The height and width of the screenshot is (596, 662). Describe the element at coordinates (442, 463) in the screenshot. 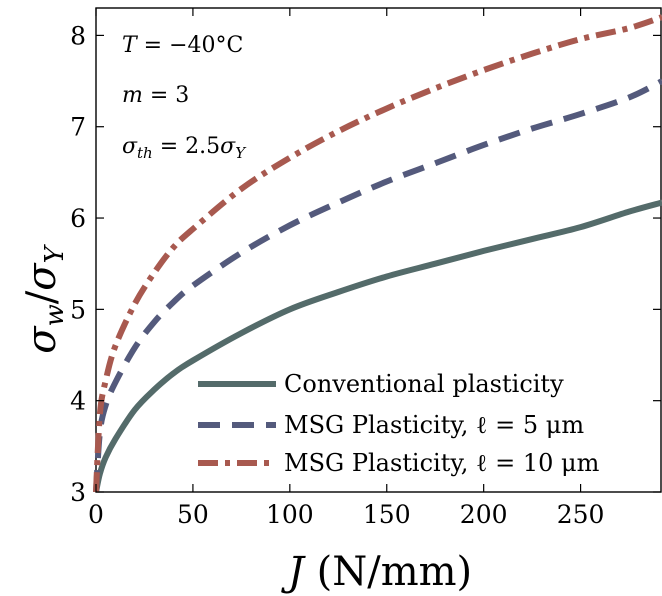

I see `legend-label-3: MSG Plasticity, ℓ = 10 μm` at that location.